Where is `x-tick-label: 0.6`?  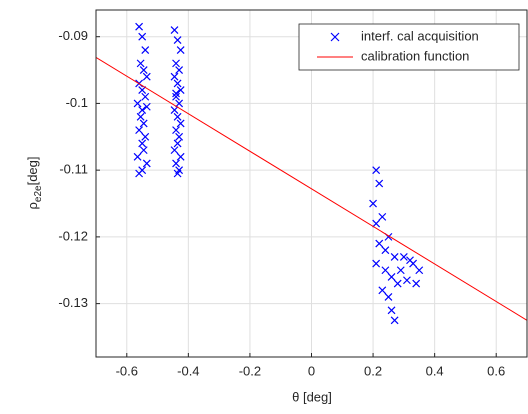
x-tick-label: 0.6 is located at coordinates (496, 370).